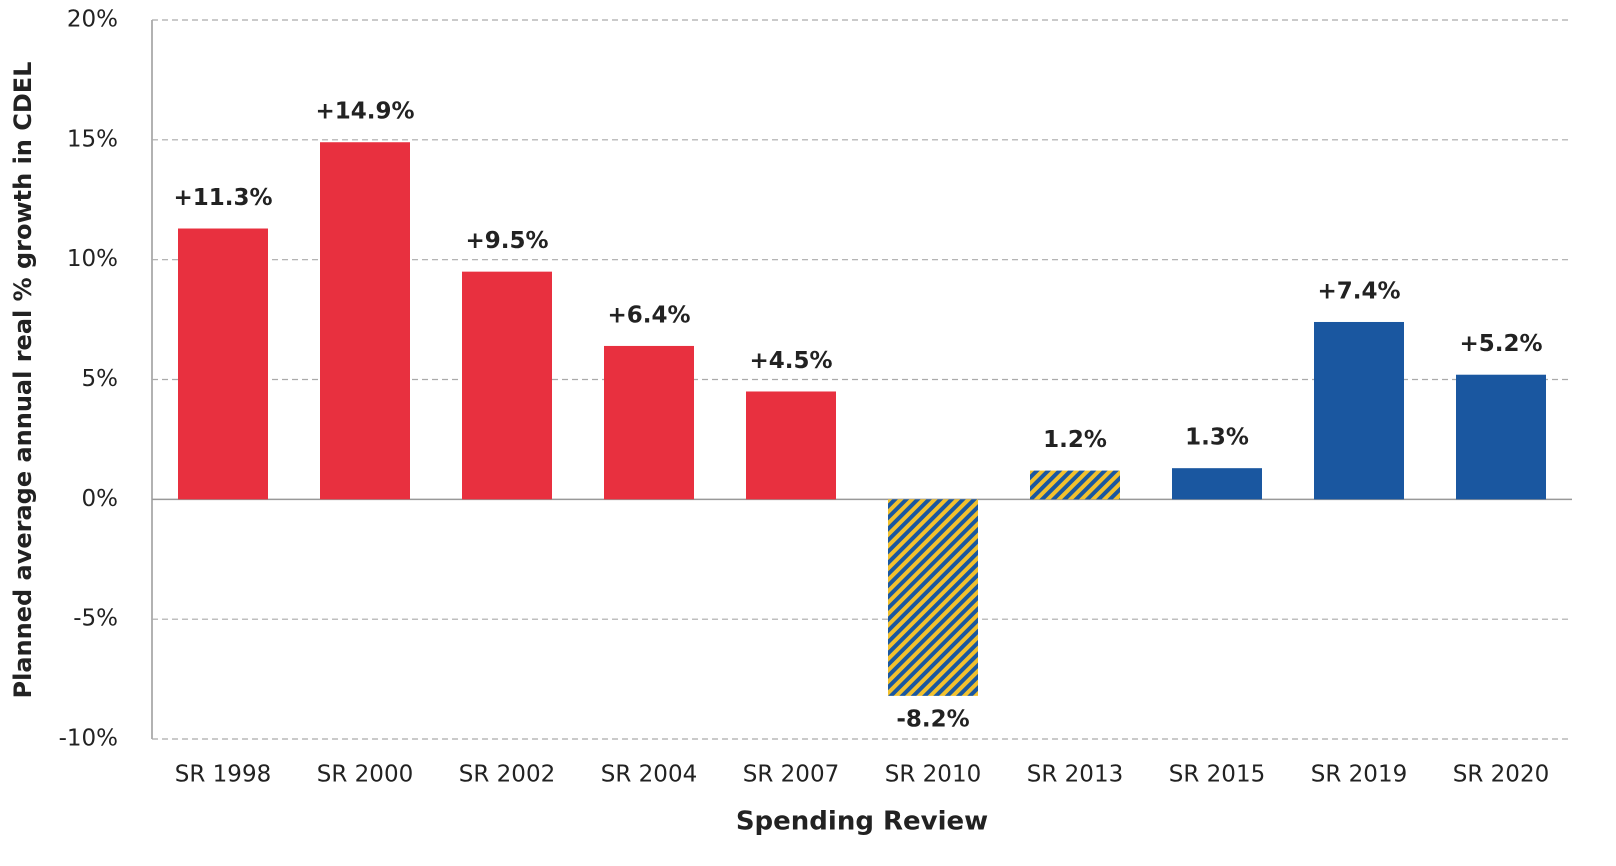 Image resolution: width=1616 pixels, height=866 pixels. What do you see at coordinates (365, 775) in the screenshot?
I see `x-tick-label: SR 2000` at bounding box center [365, 775].